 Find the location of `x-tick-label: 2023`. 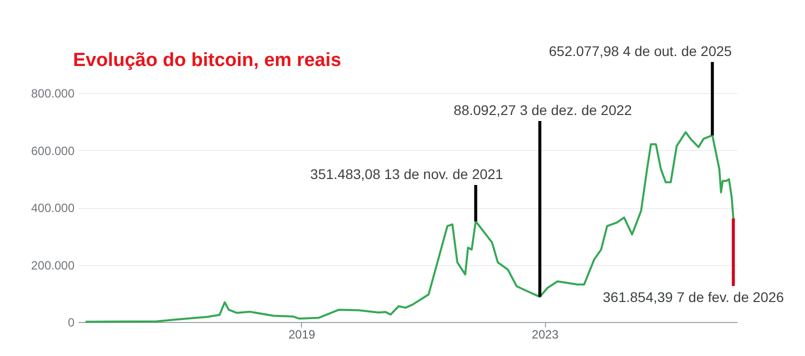

x-tick-label: 2023 is located at coordinates (545, 335).